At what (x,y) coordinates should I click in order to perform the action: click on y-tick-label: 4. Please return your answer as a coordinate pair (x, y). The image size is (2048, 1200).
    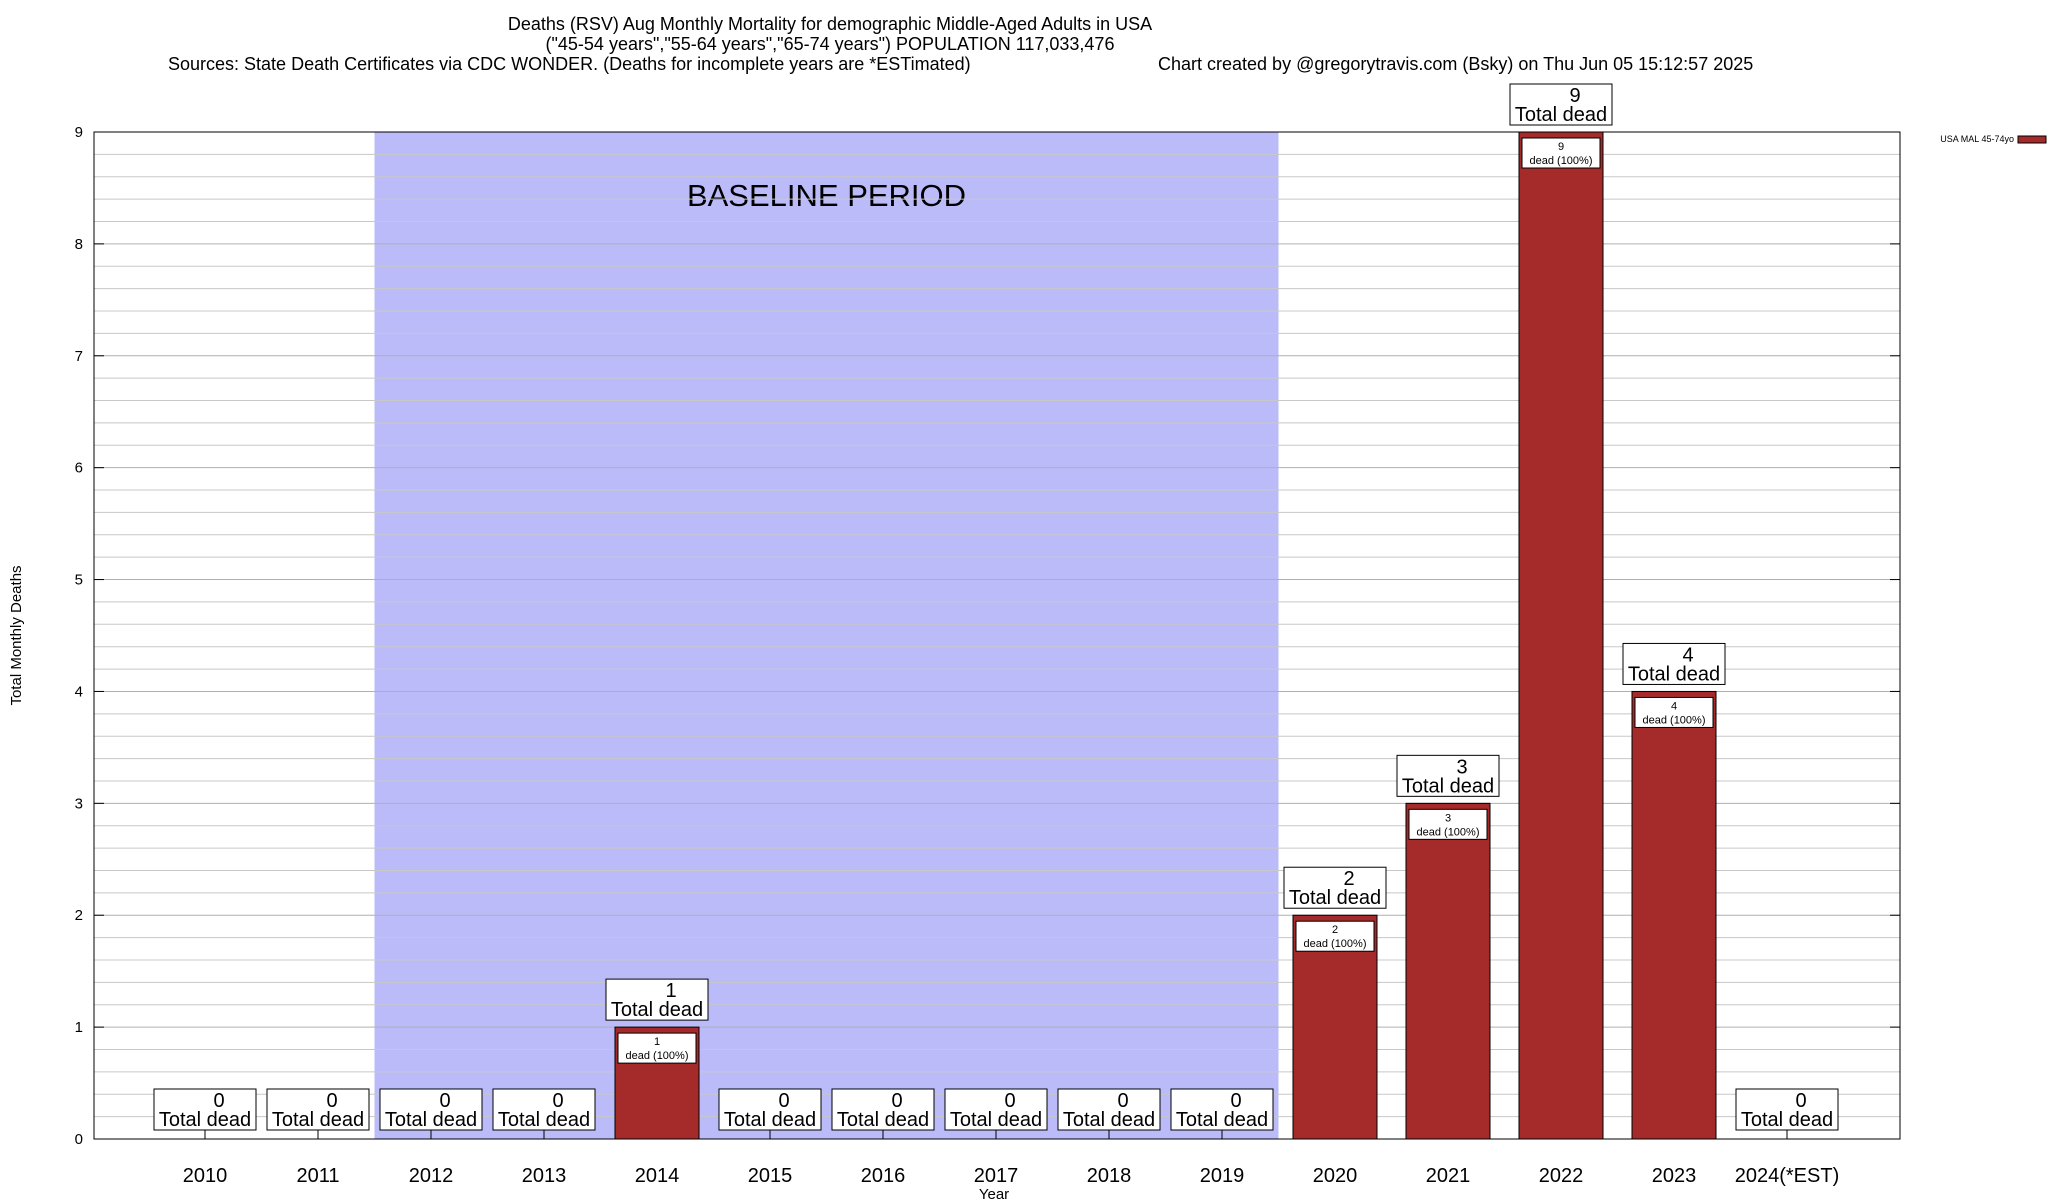
    Looking at the image, I should click on (79, 691).